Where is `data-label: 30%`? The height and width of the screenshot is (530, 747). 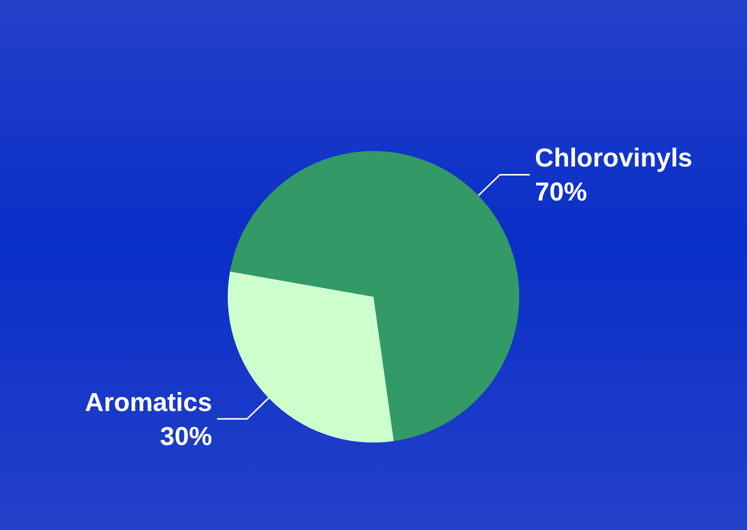
data-label: 30% is located at coordinates (186, 435).